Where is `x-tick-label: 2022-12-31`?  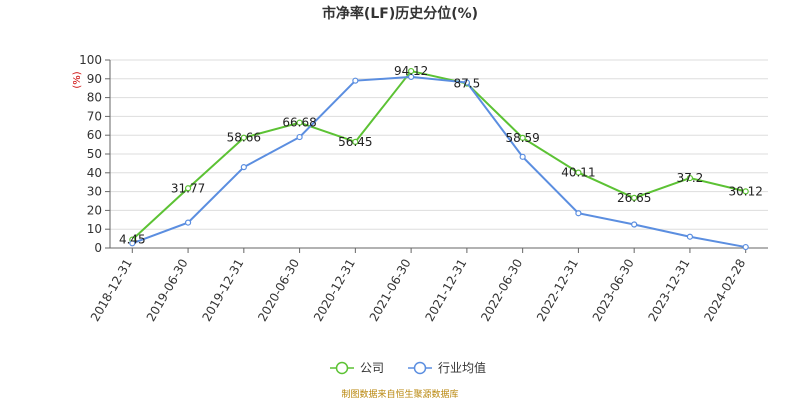
x-tick-label: 2022-12-31 is located at coordinates (557, 290).